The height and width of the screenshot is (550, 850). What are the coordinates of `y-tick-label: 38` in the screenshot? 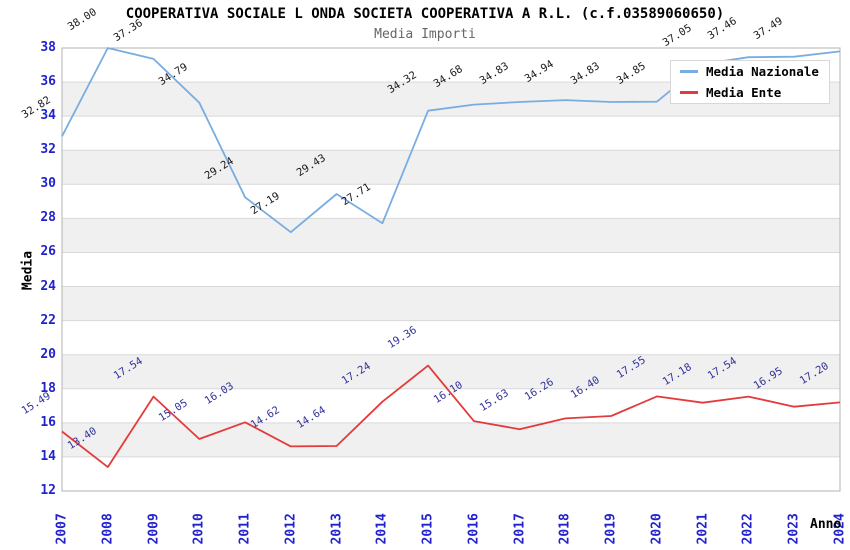 It's located at (48, 47).